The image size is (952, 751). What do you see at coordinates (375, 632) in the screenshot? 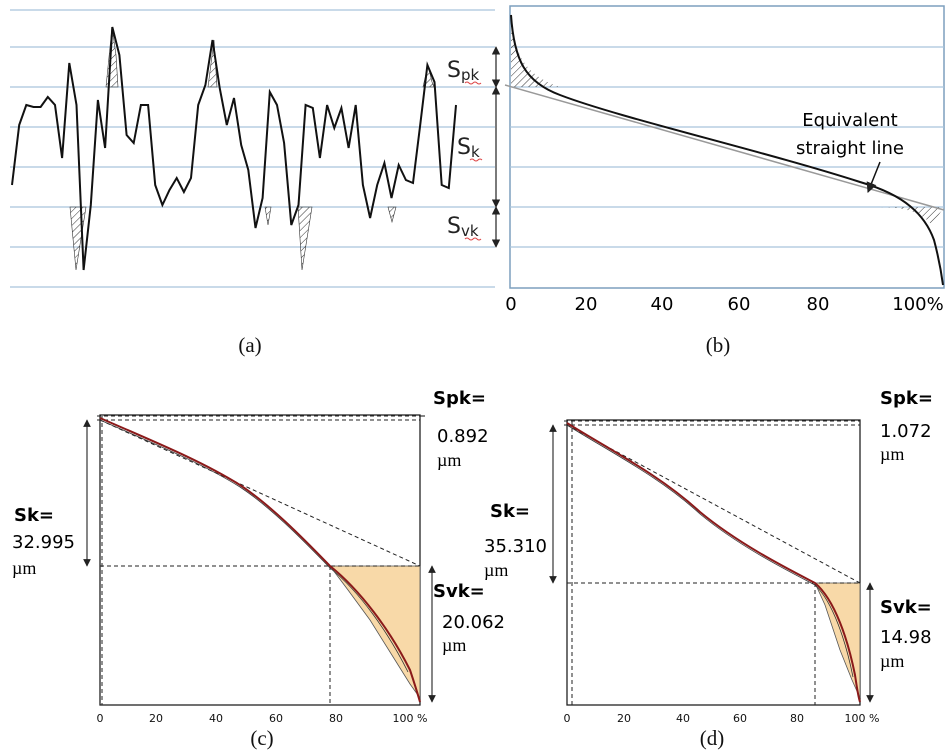
I see `svk-region-fill` at bounding box center [375, 632].